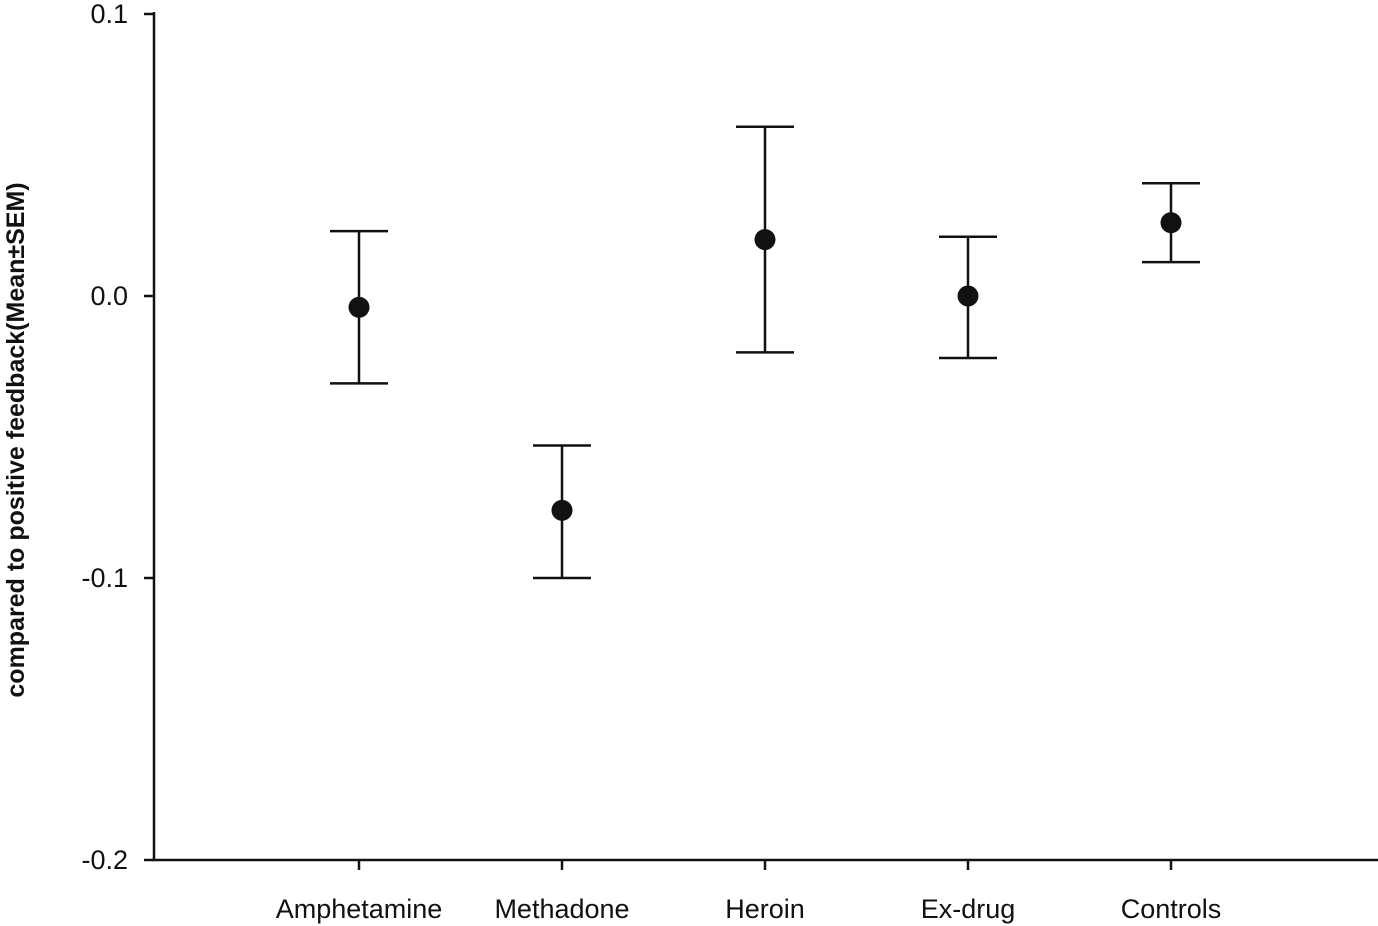 Image resolution: width=1378 pixels, height=926 pixels. Describe the element at coordinates (109, 14) in the screenshot. I see `y-tick-label: 0.1` at that location.